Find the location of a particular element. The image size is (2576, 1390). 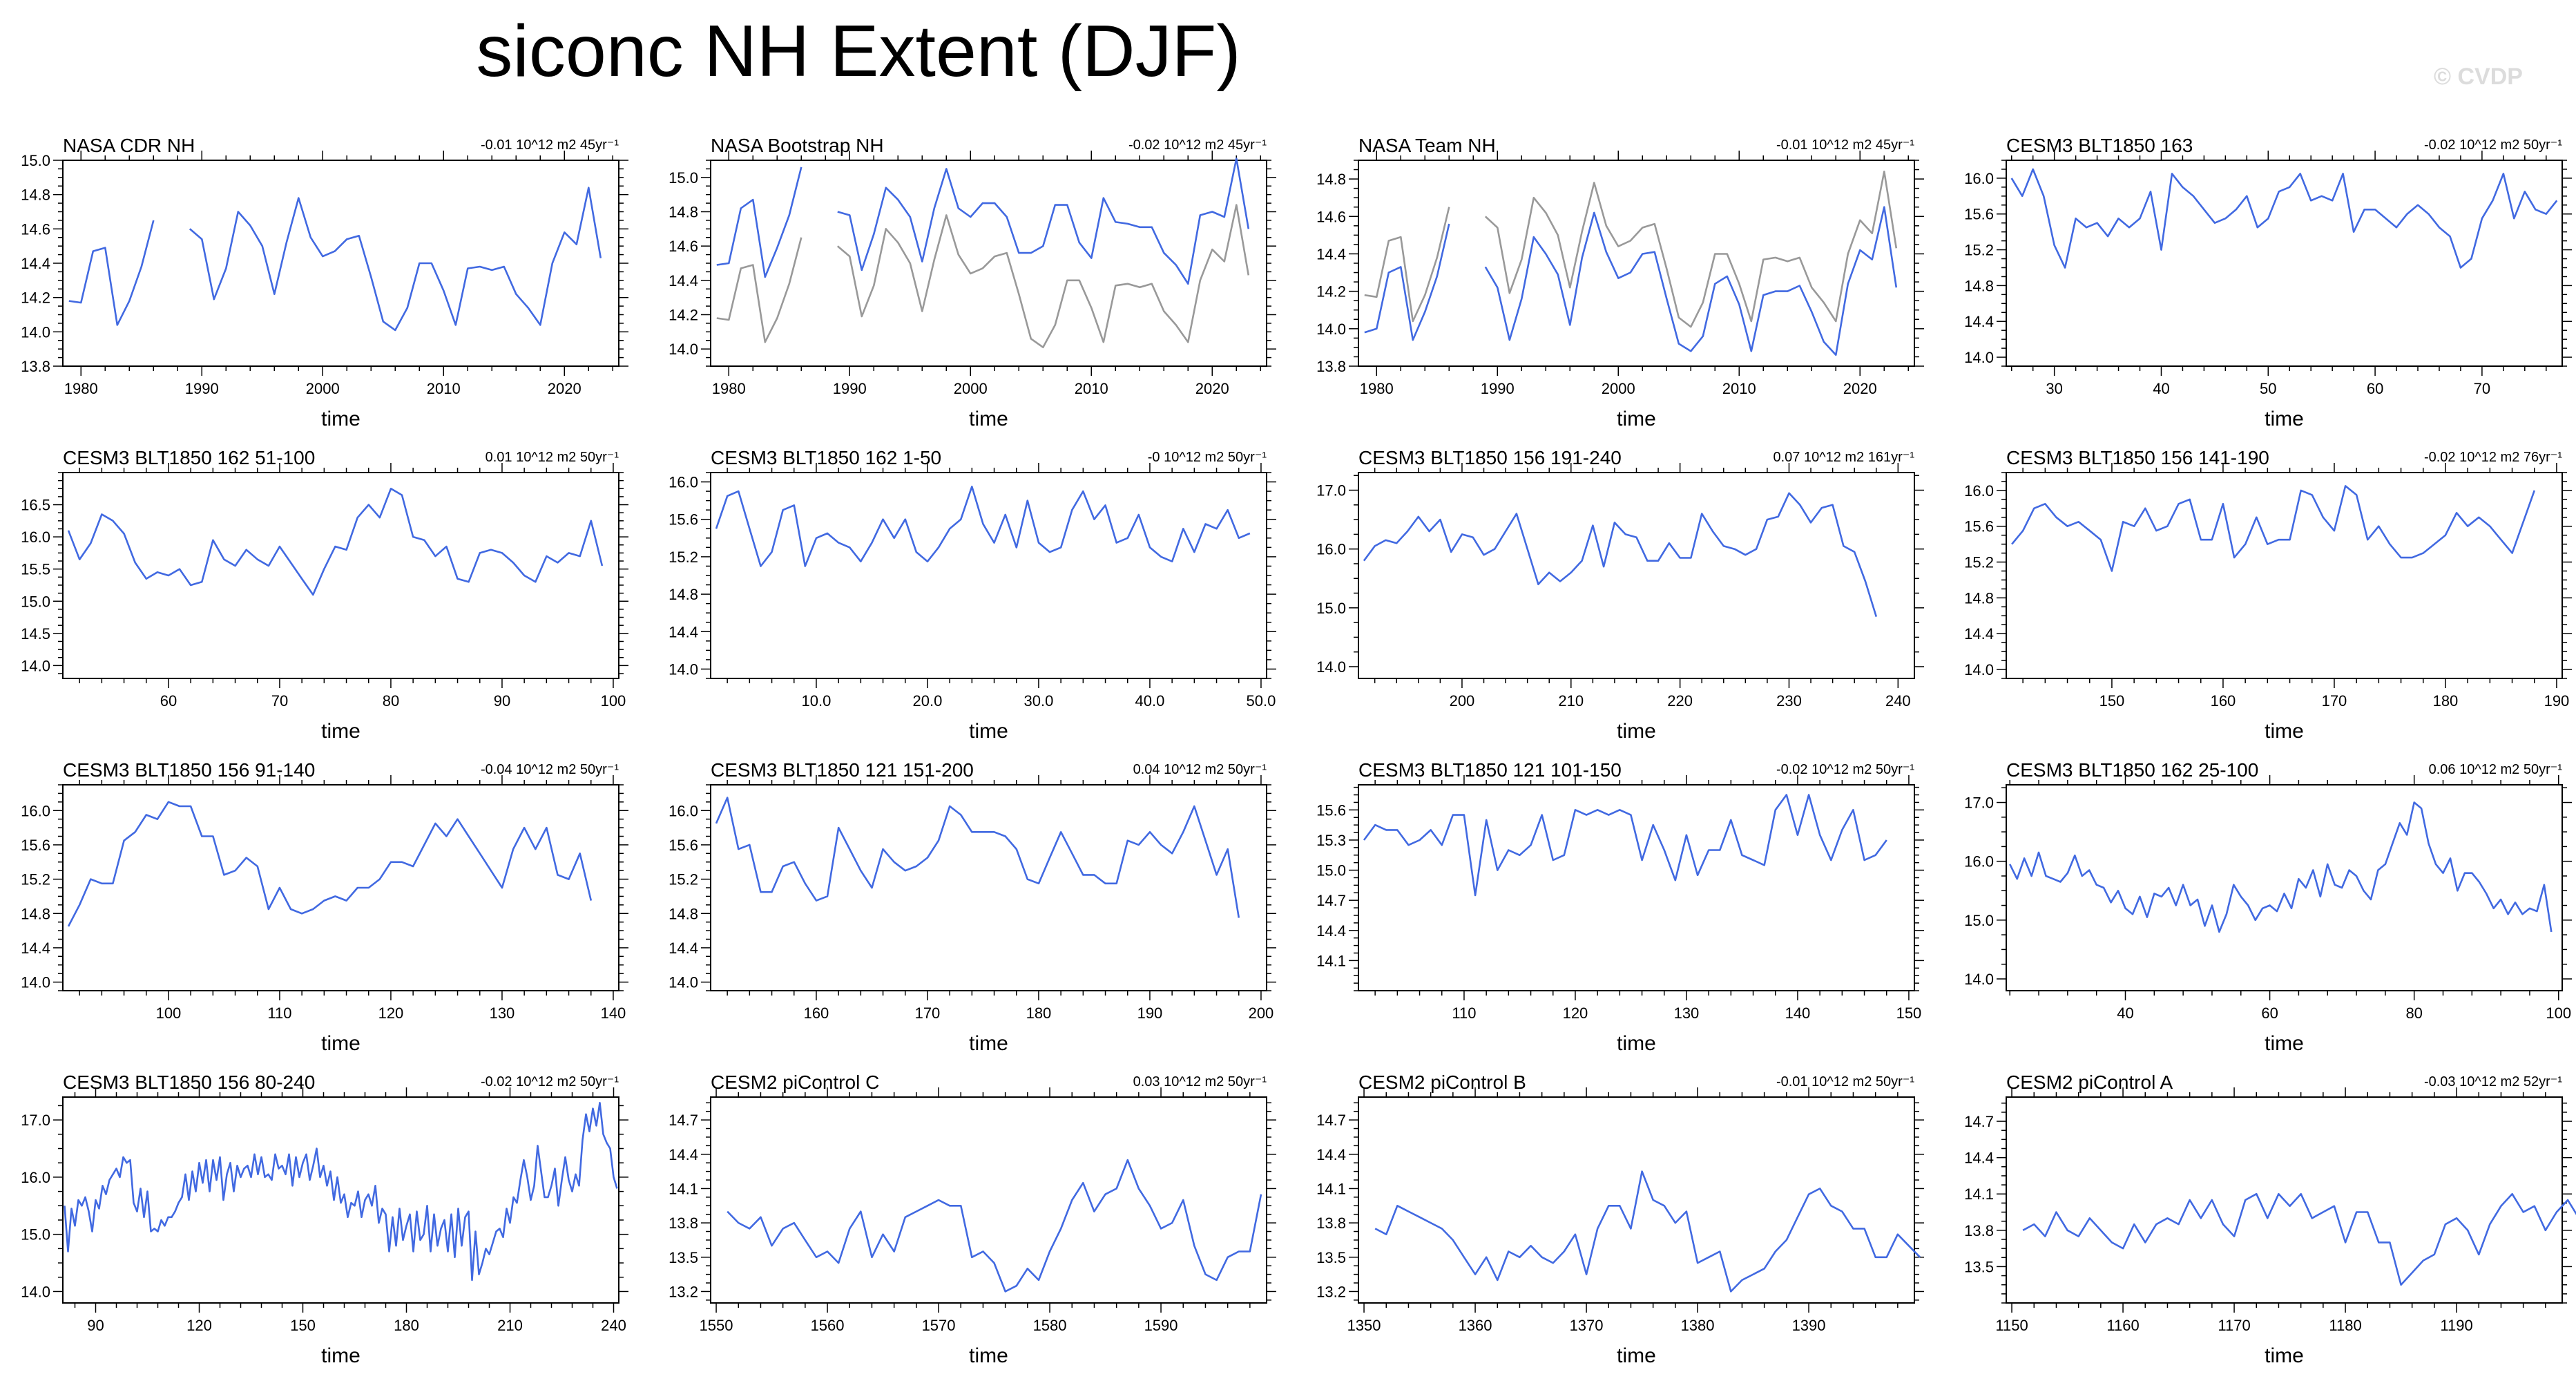

x-tick-label: 140 is located at coordinates (613, 1014).